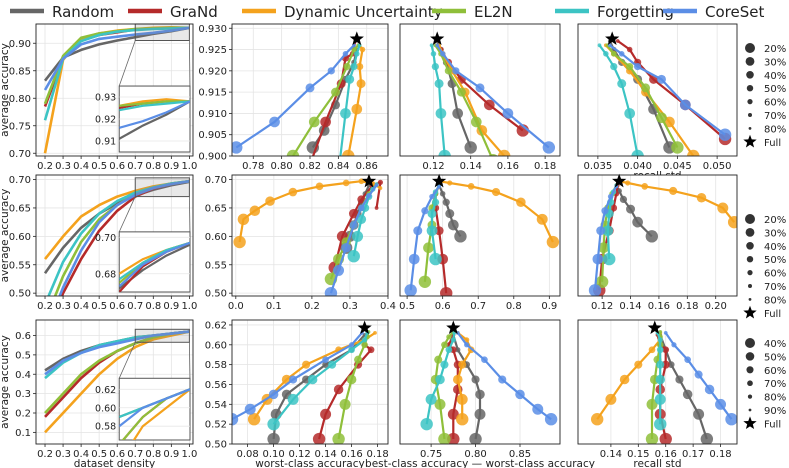 The height and width of the screenshot is (468, 789). Describe the element at coordinates (775, 260) in the screenshot. I see `marker-legend-label: 50%` at that location.